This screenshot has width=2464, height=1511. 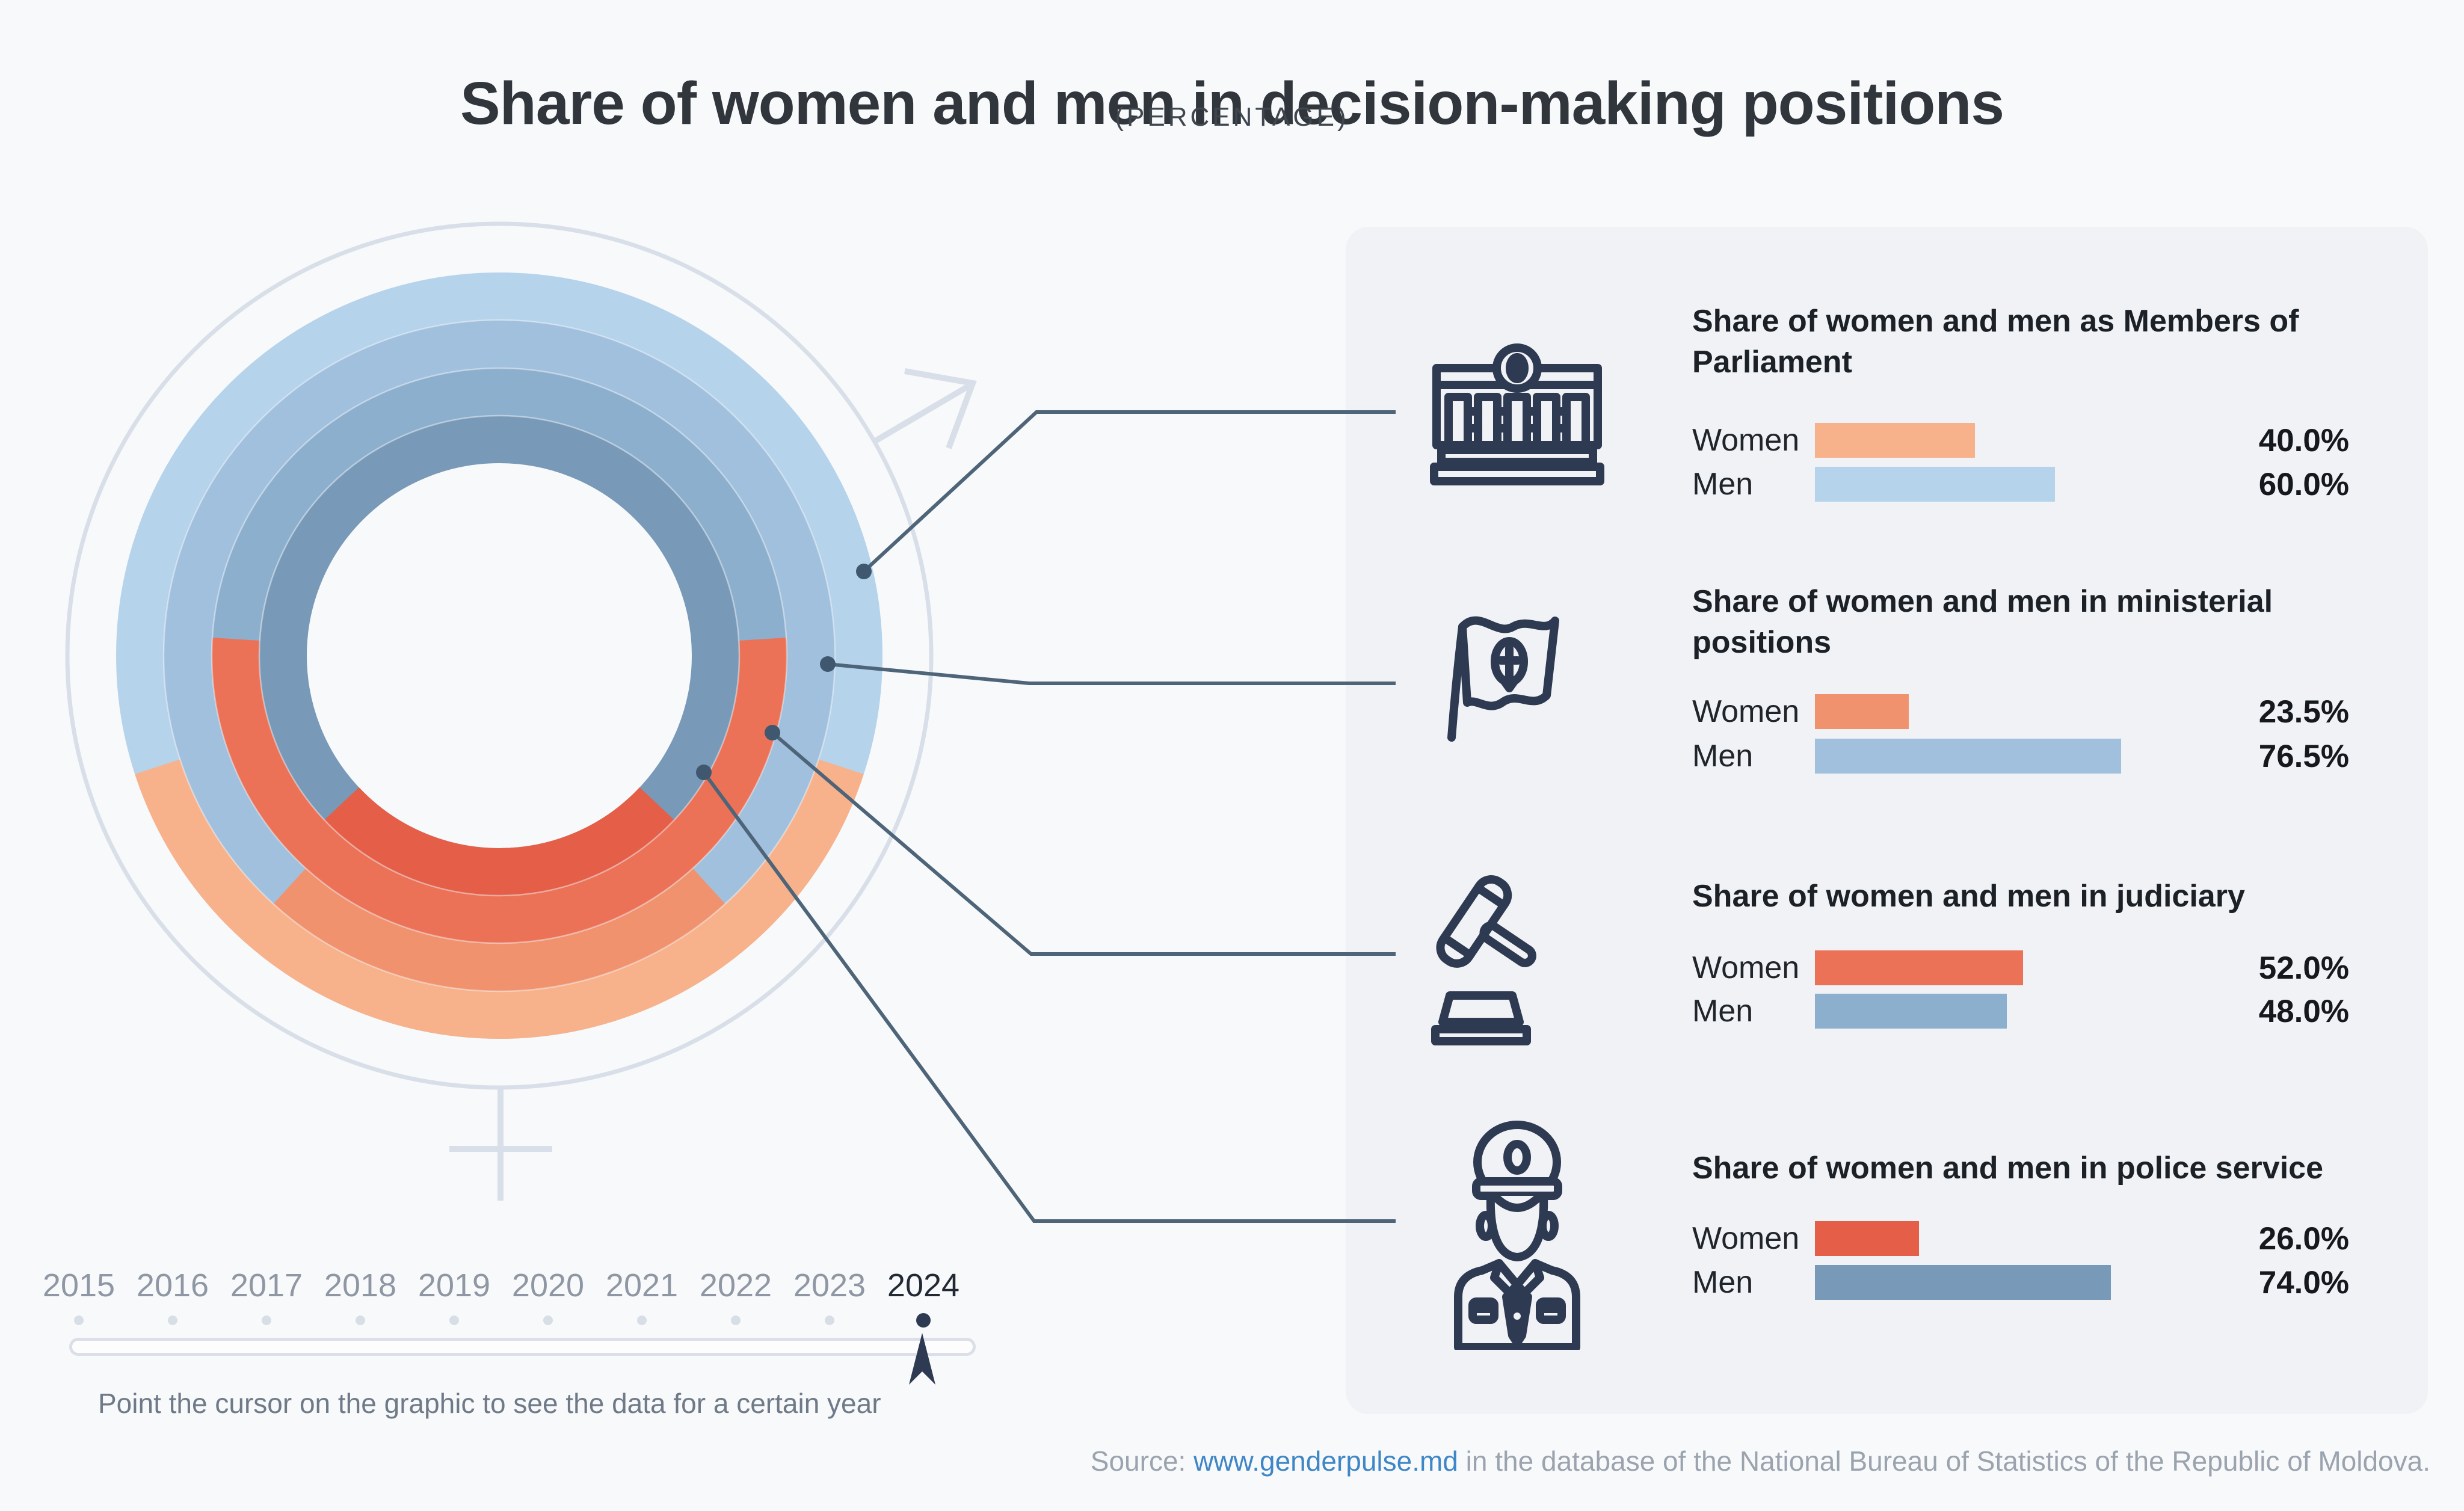 I want to click on ministerial-men-row: Men 76.5%, so click(x=2020, y=756).